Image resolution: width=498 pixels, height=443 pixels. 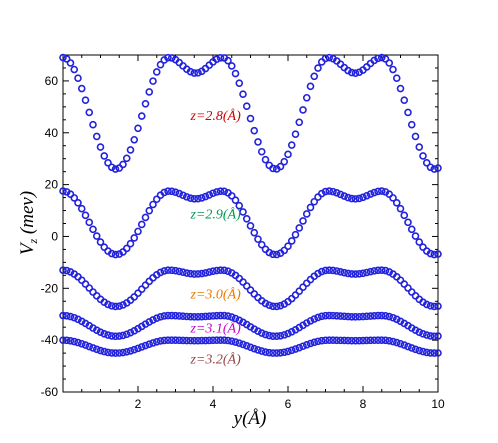 I want to click on y-axis-title-sub: z, so click(x=33, y=242).